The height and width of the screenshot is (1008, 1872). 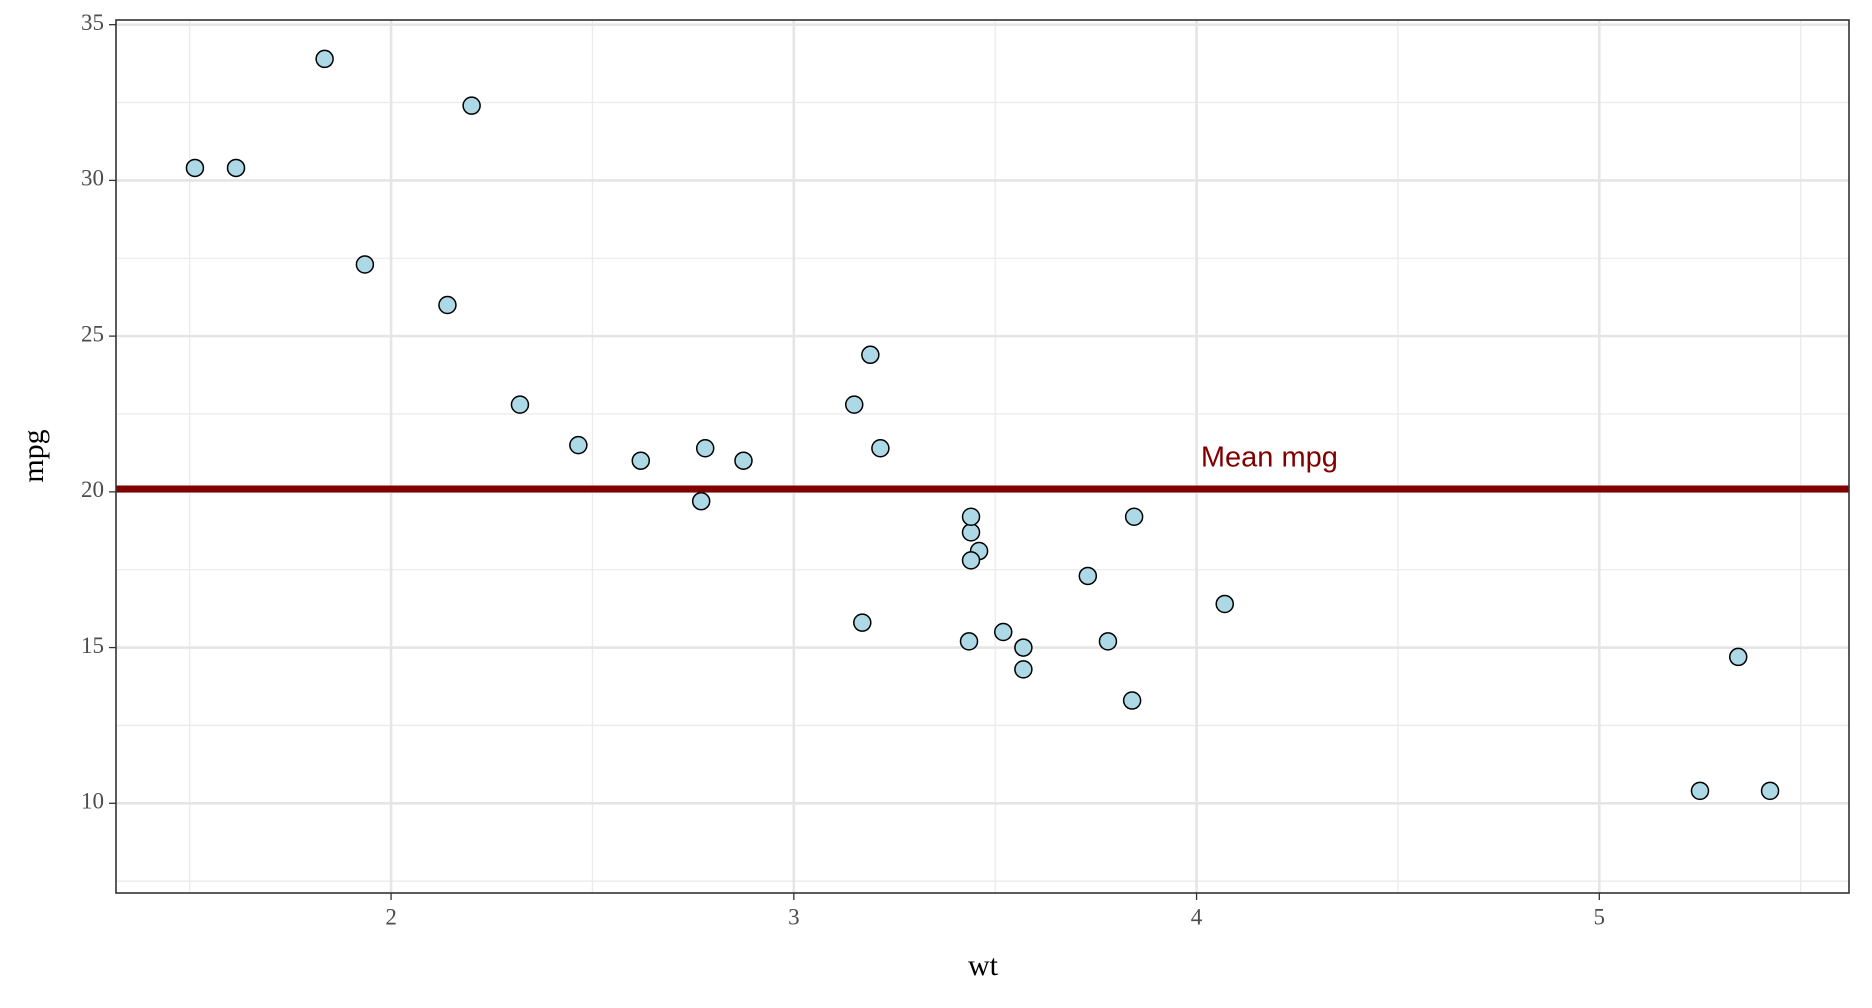 I want to click on annotation: Mean mpg, so click(x=1269, y=458).